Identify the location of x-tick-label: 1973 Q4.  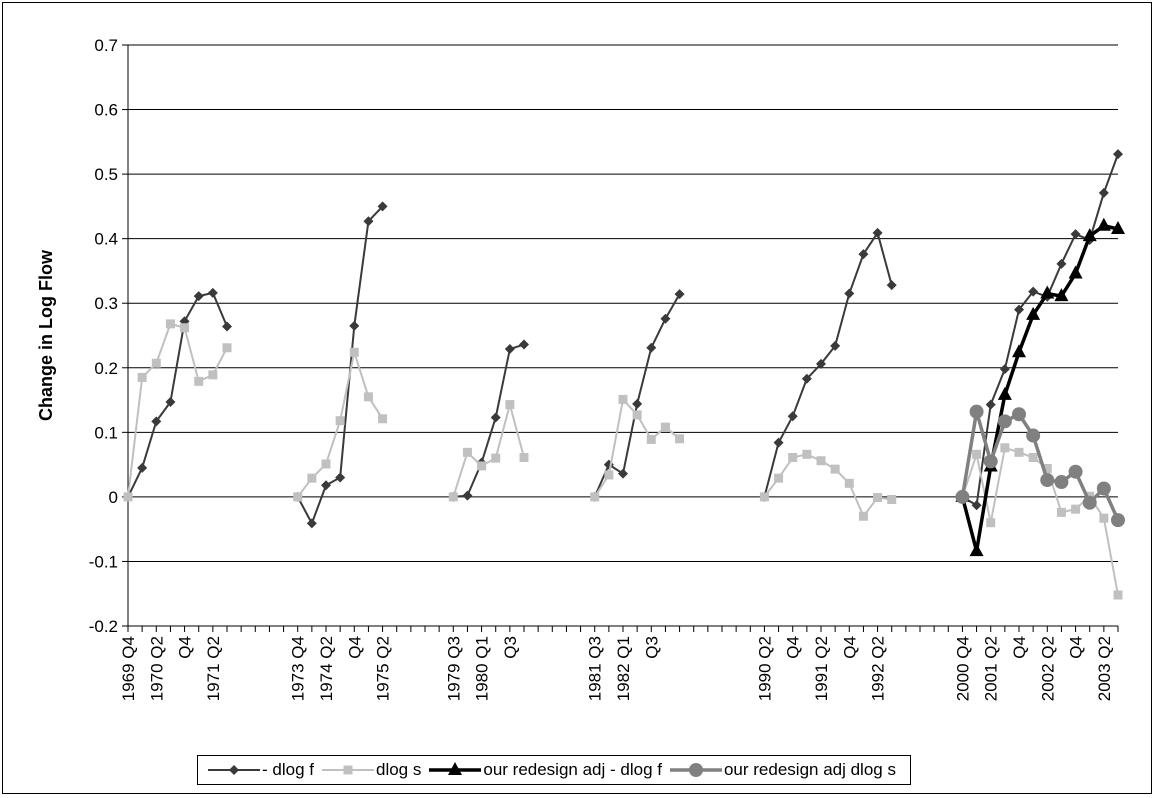
(298, 668).